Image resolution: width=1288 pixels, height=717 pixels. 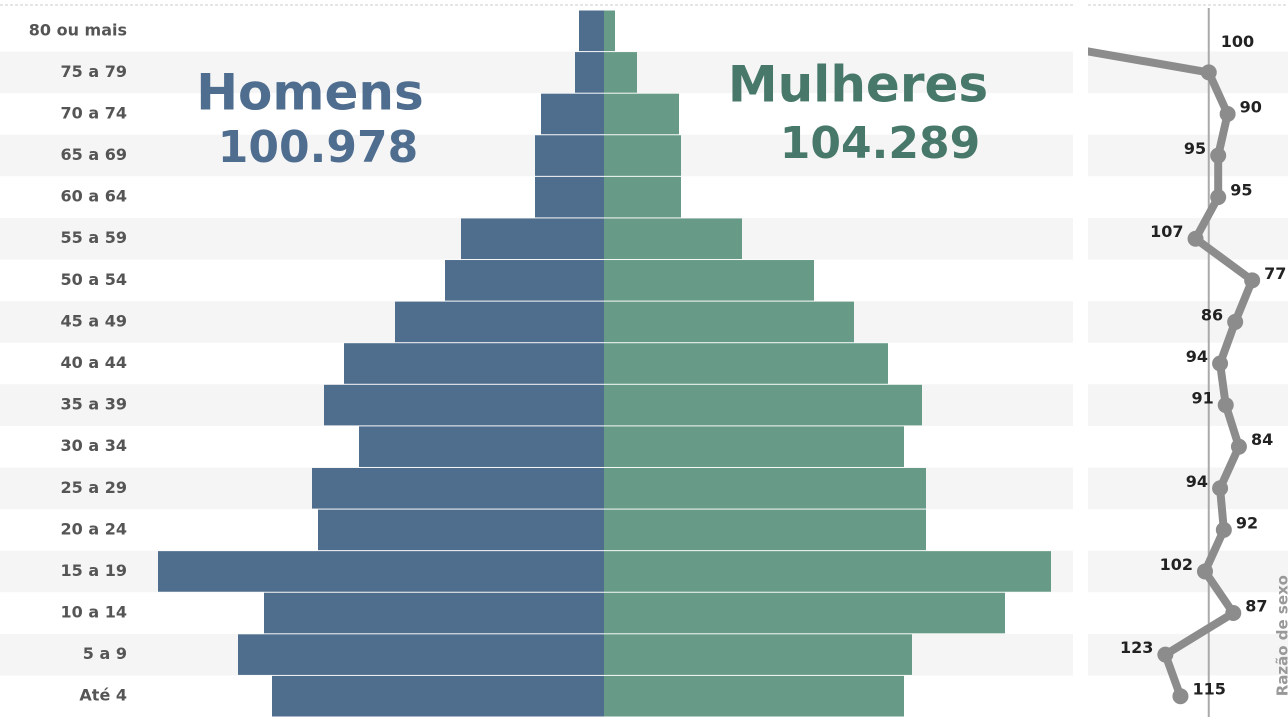 I want to click on category-label: 30 a 34, so click(x=94, y=445).